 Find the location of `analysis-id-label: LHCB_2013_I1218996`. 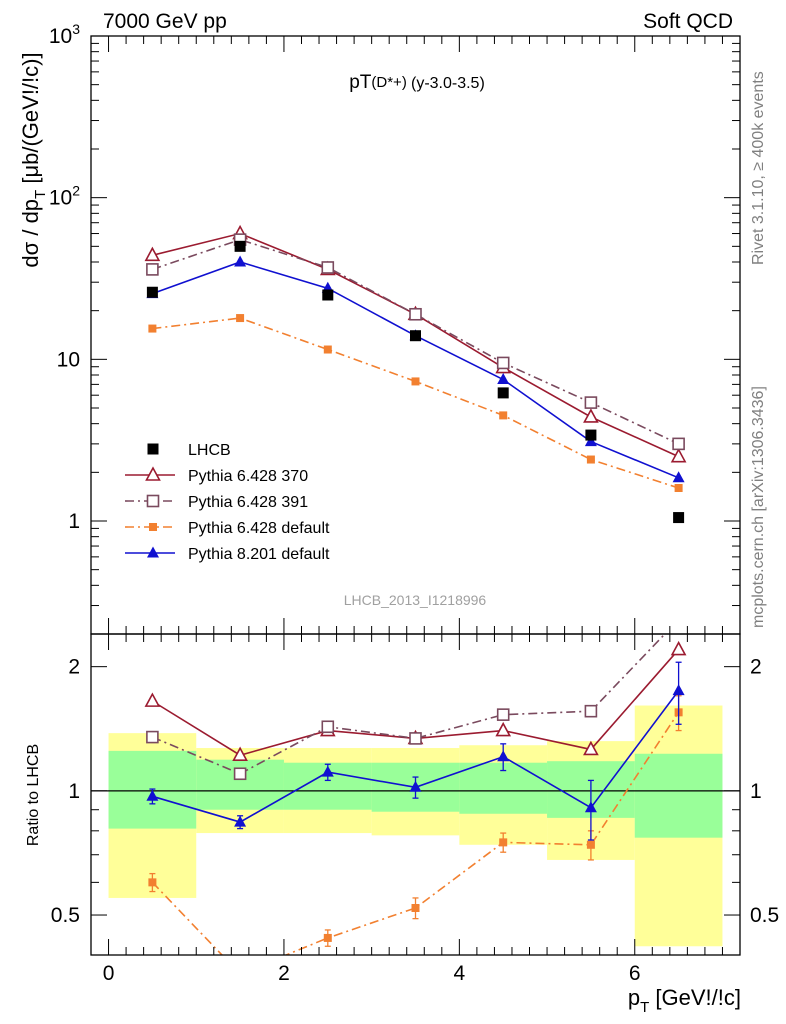

analysis-id-label: LHCB_2013_I1218996 is located at coordinates (415, 600).